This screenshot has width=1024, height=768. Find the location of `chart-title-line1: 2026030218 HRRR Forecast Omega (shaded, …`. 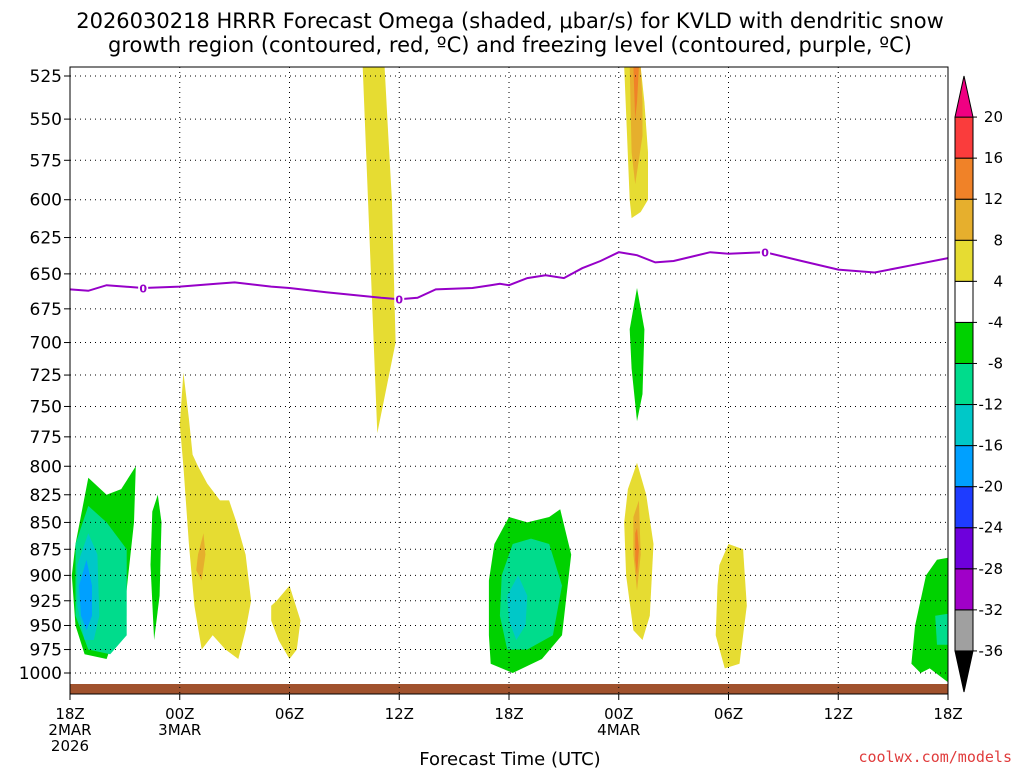

chart-title-line1: 2026030218 HRRR Forecast Omega (shaded, … is located at coordinates (510, 21).